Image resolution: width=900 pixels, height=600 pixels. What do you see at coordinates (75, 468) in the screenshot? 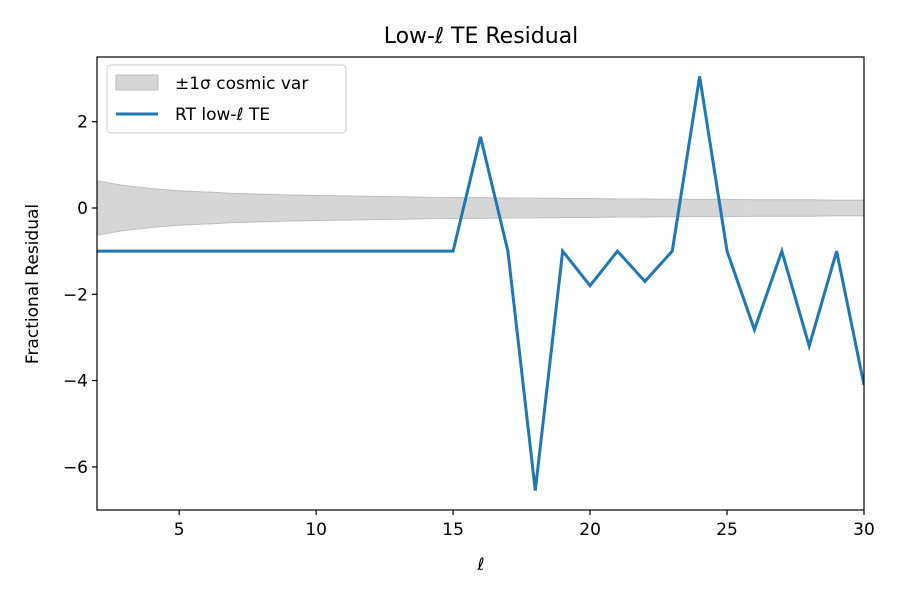
I see `y-tick-label: −6` at bounding box center [75, 468].